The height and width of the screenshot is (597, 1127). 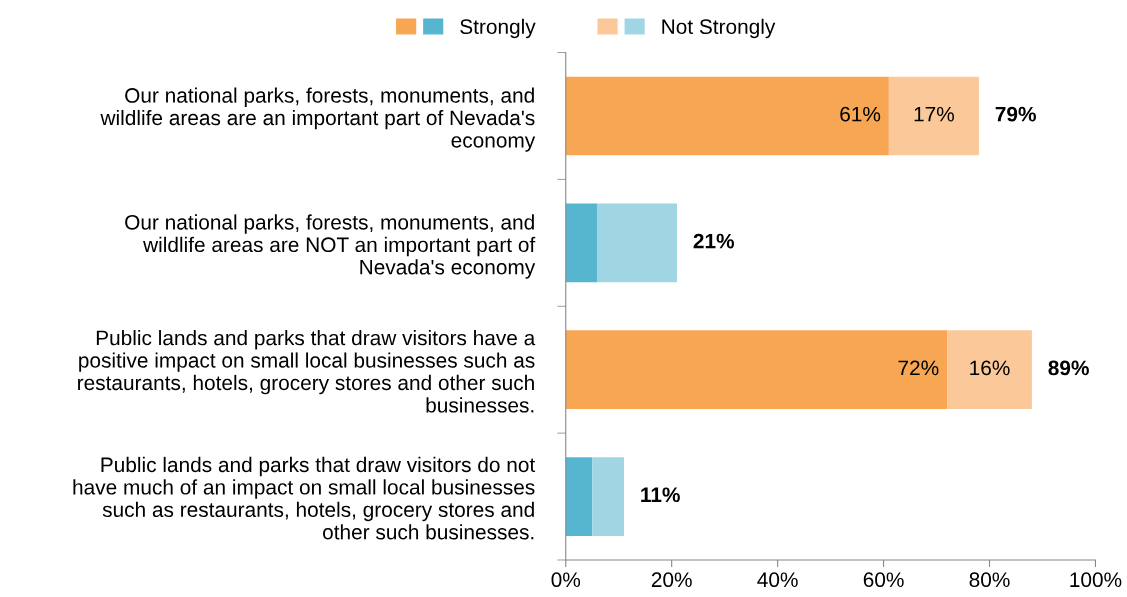 What do you see at coordinates (918, 368) in the screenshot?
I see `data-label: 72%` at bounding box center [918, 368].